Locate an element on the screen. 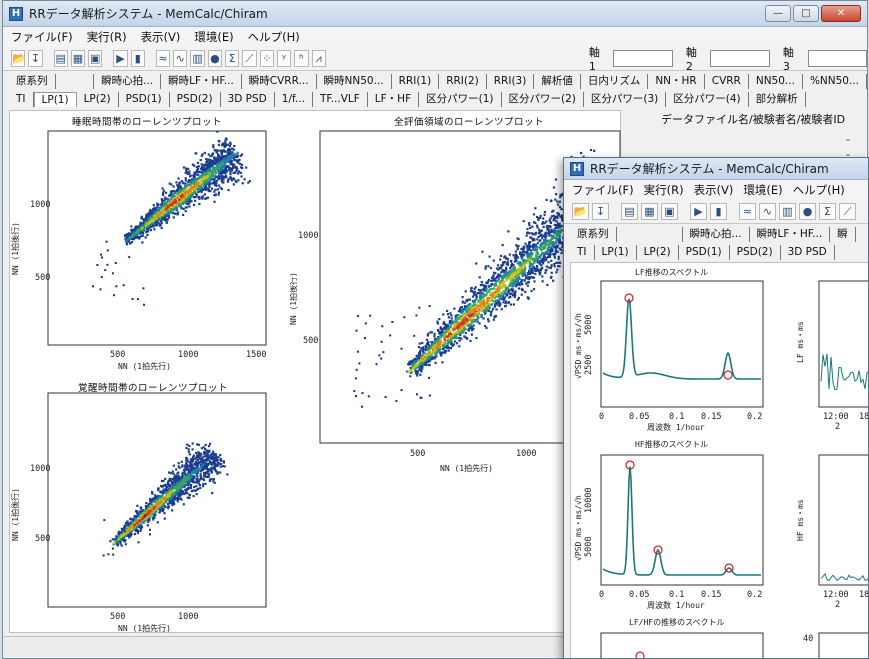 Image resolution: width=869 pixels, height=659 pixels. tab-ti: TI is located at coordinates (21, 99).